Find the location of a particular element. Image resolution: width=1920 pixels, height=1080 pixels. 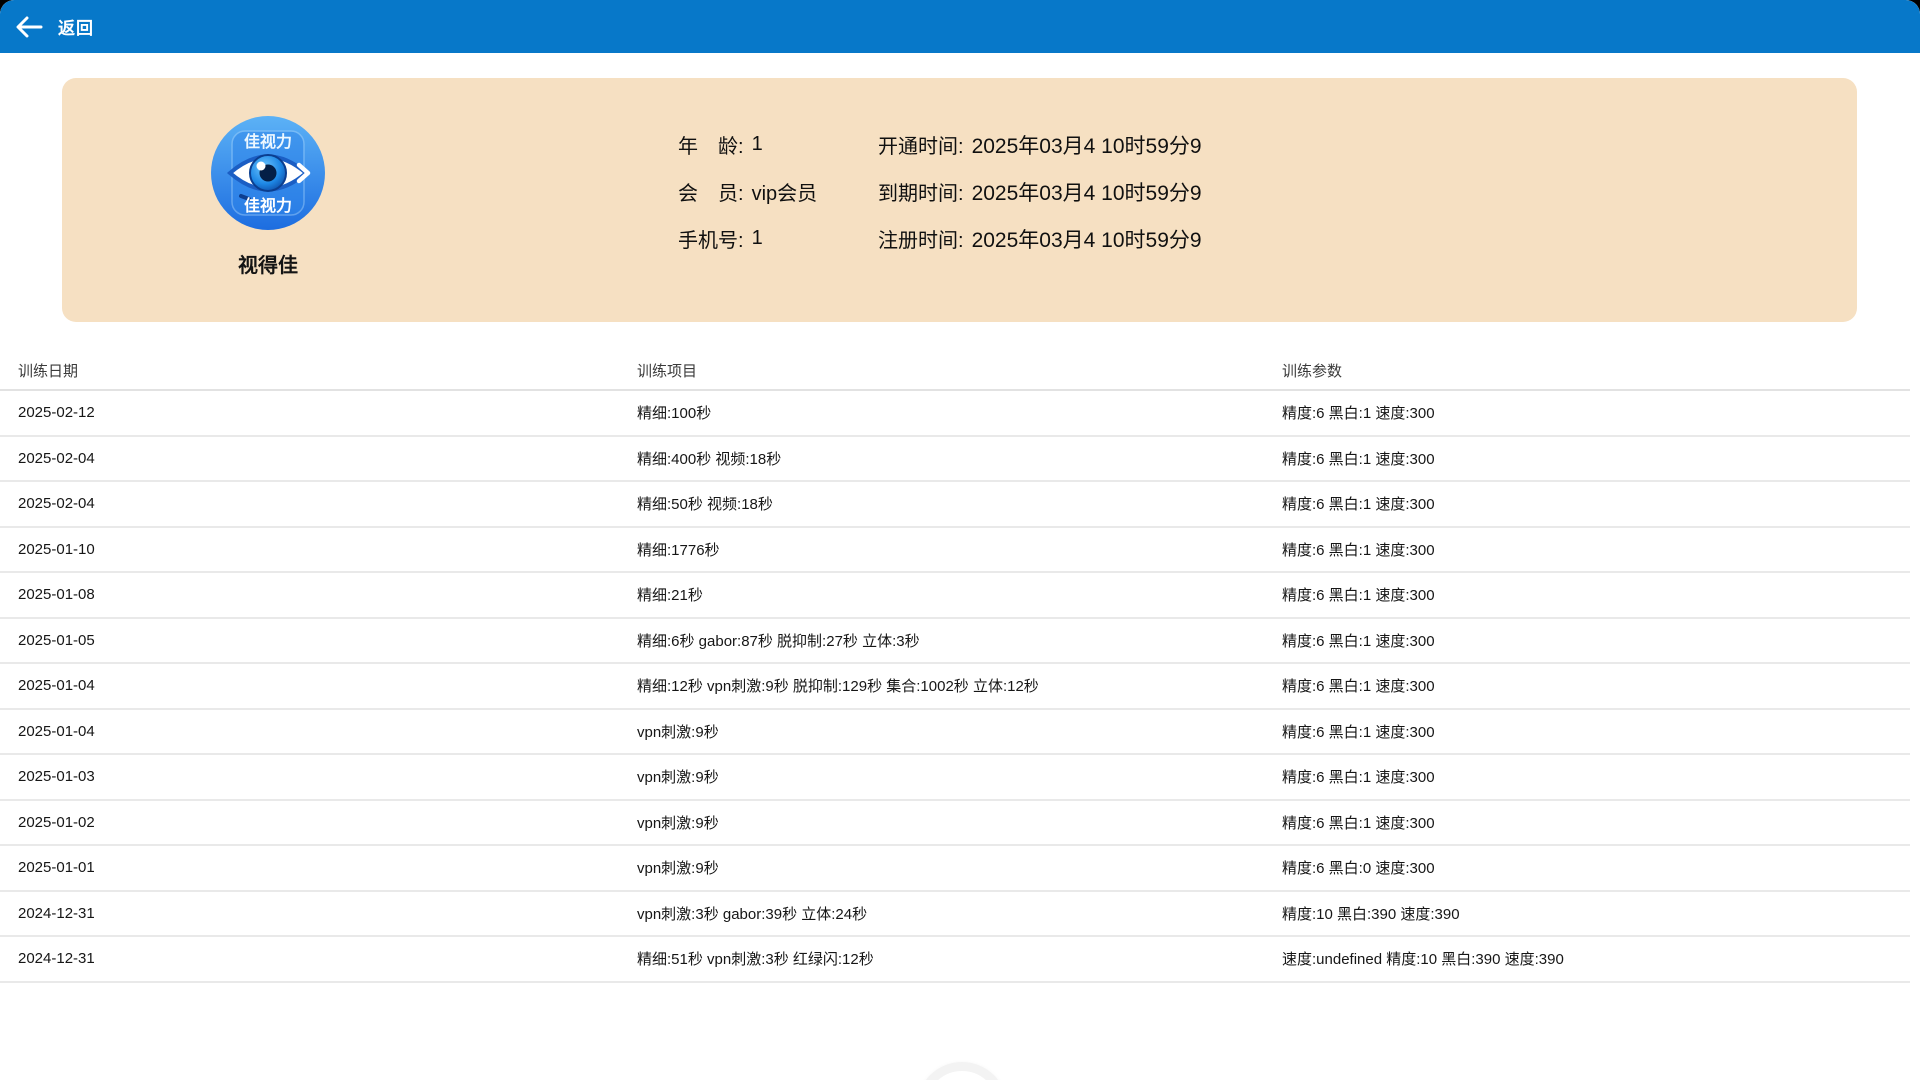

table-header-row: 训练日期 训练项目 训练参数 is located at coordinates (955, 371).